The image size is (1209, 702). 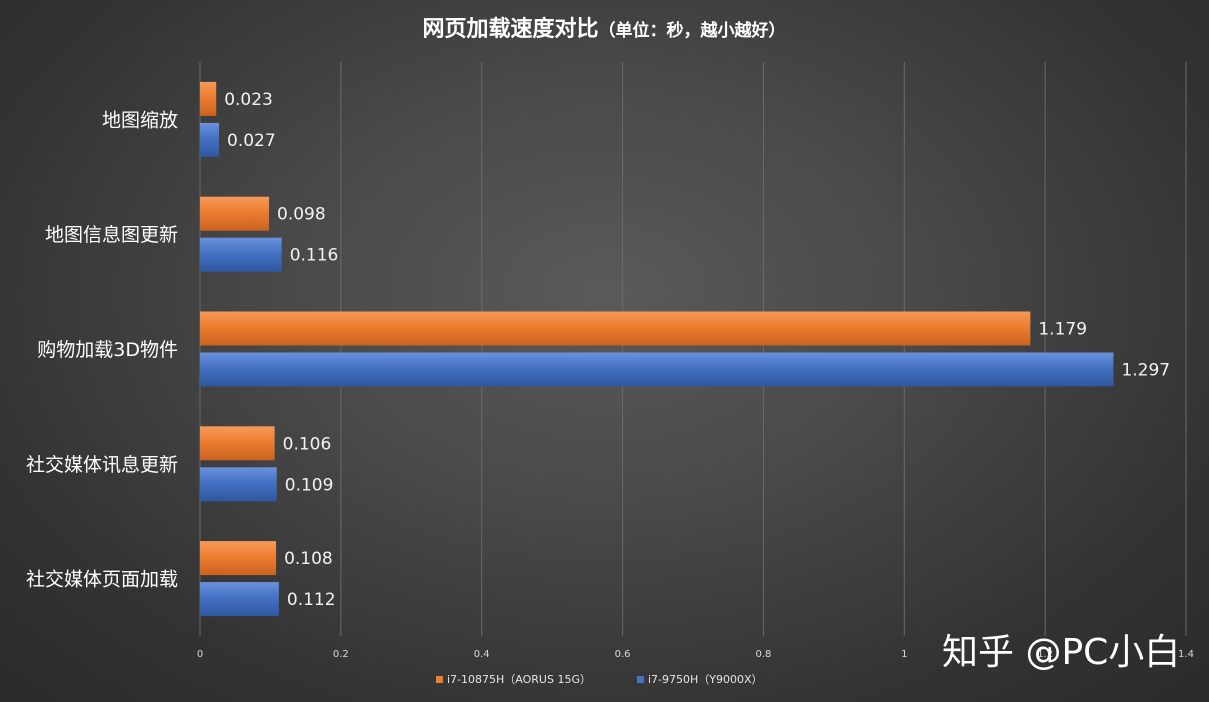 What do you see at coordinates (308, 559) in the screenshot?
I see `data-label: 0.108` at bounding box center [308, 559].